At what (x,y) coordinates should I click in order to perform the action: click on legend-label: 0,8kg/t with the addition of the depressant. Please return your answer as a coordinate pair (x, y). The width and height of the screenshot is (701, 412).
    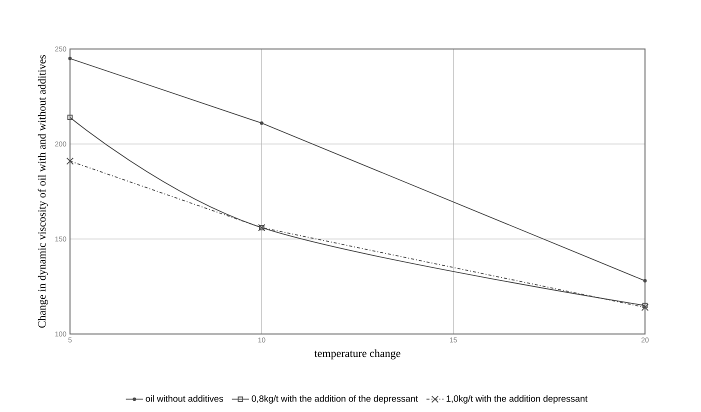
    Looking at the image, I should click on (335, 399).